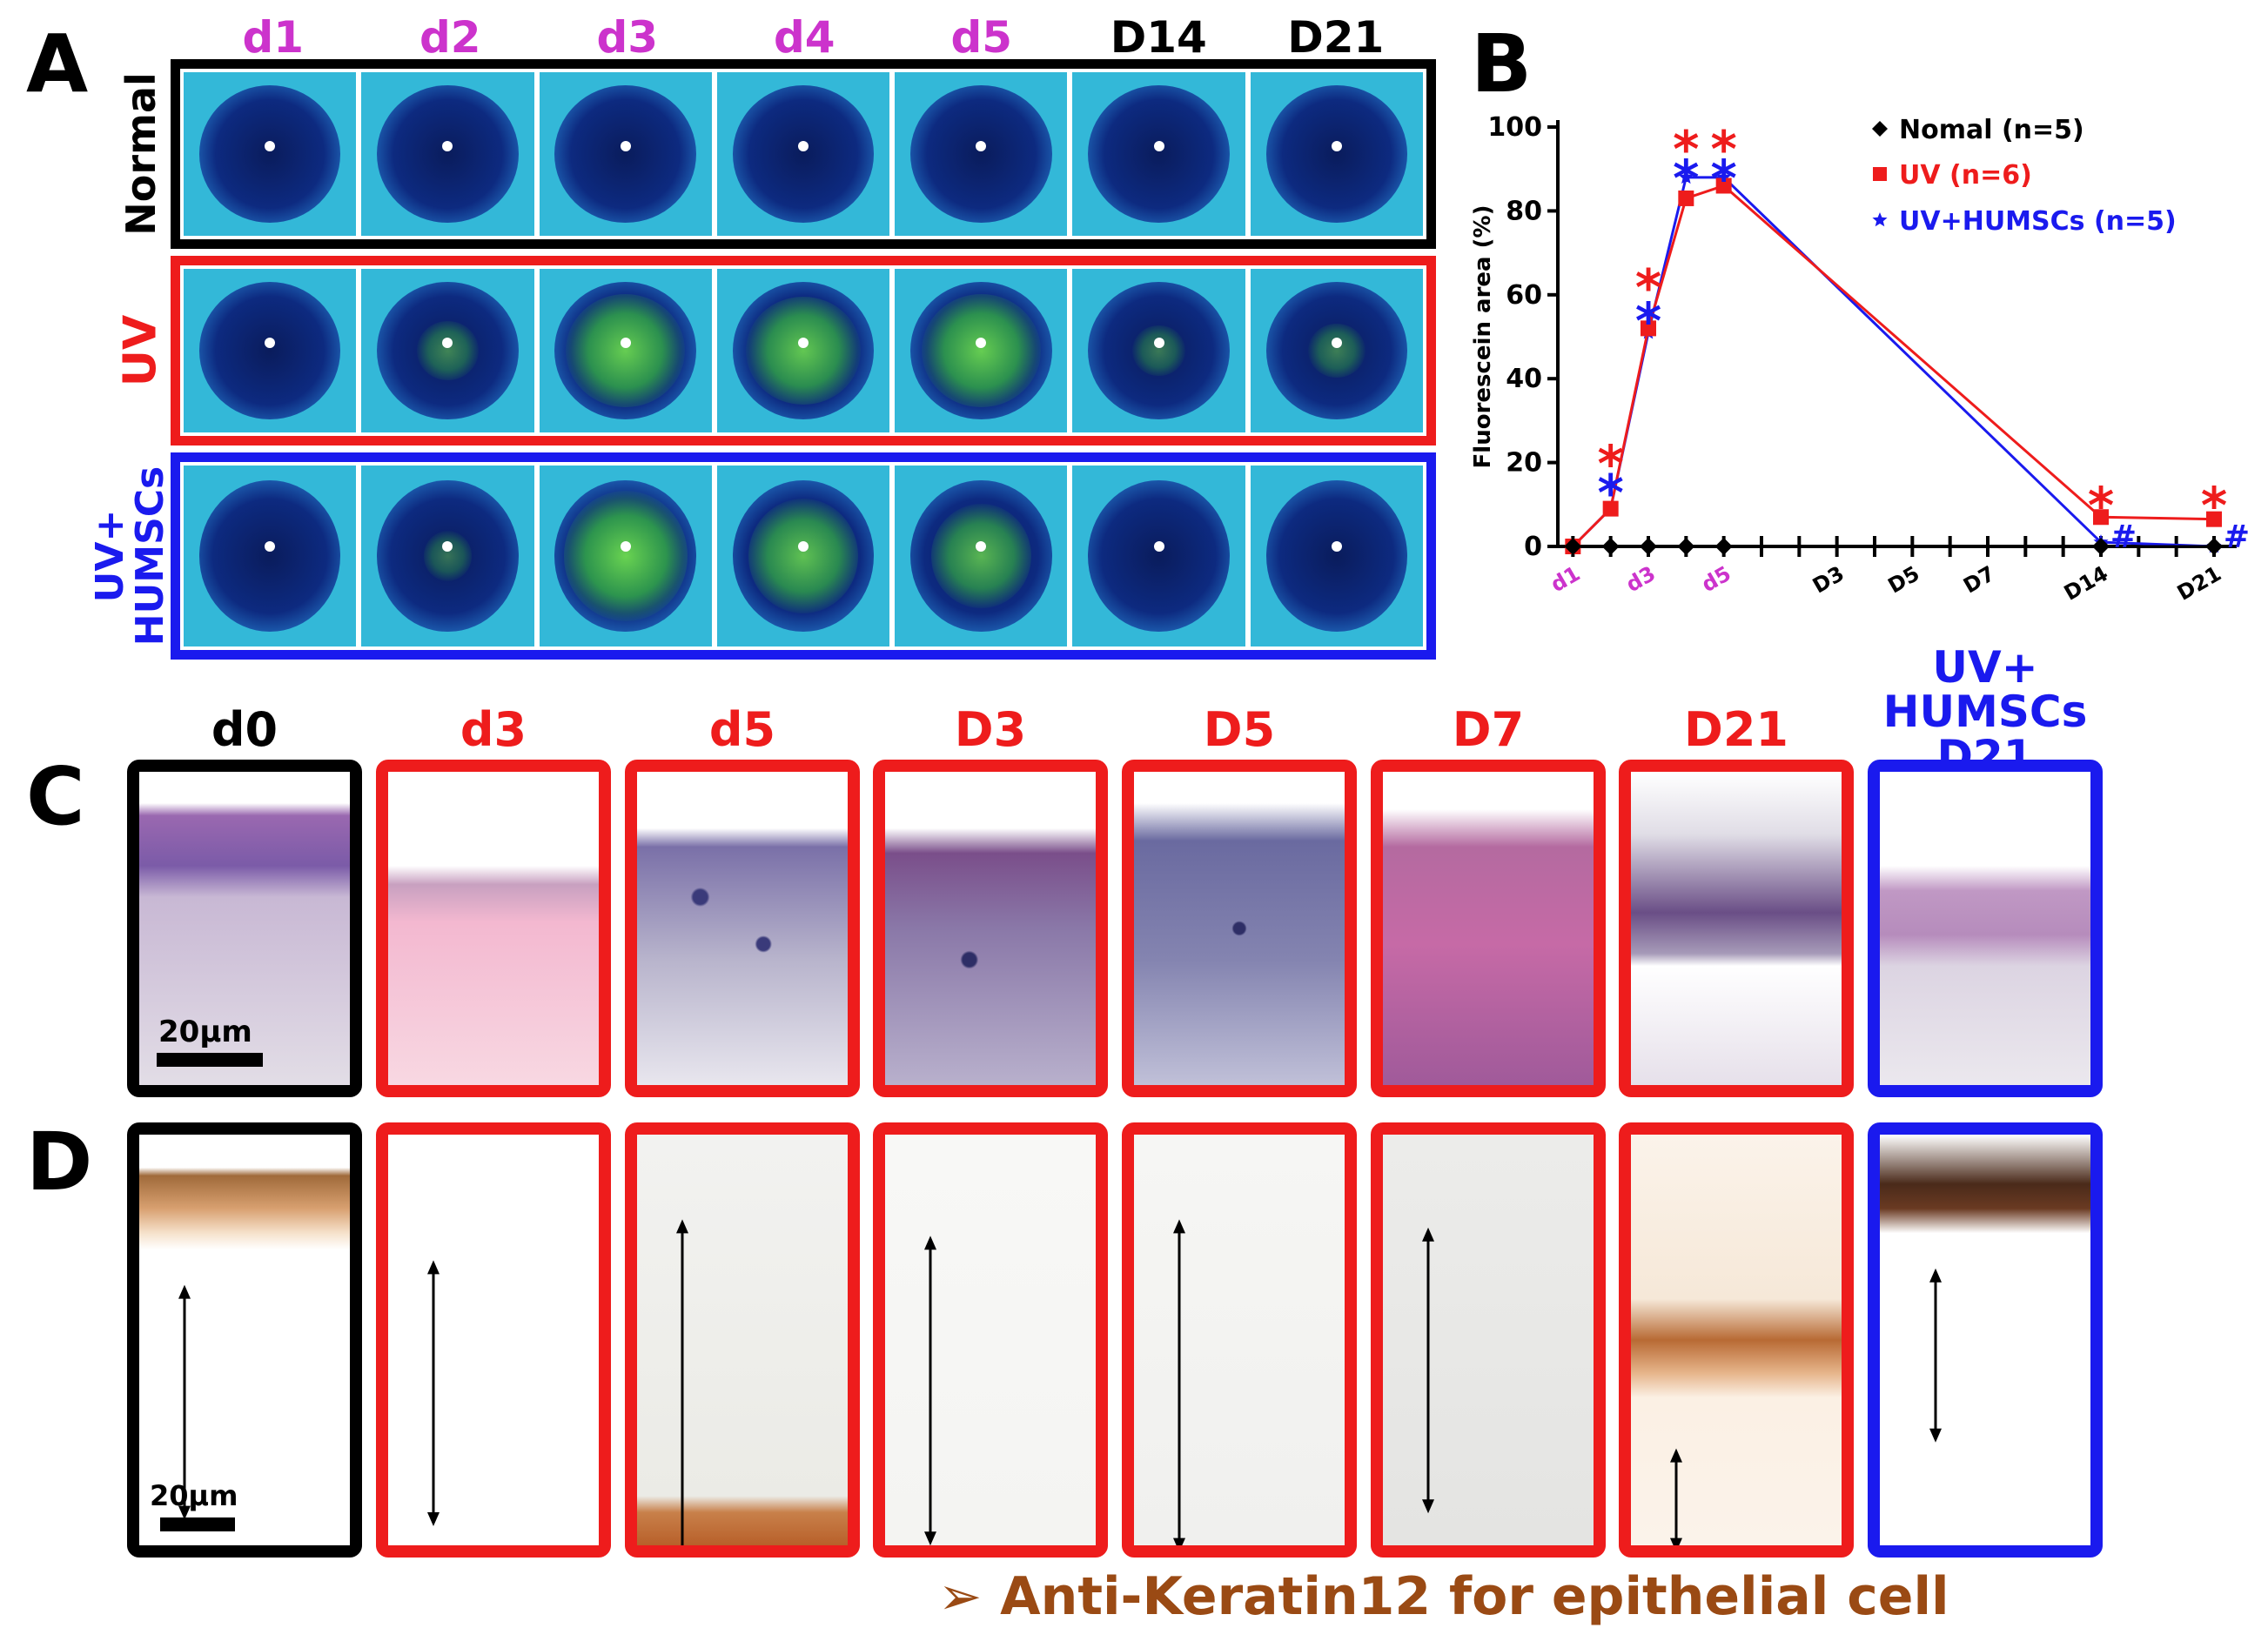  I want to click on y-tick-label: 60, so click(1524, 295).